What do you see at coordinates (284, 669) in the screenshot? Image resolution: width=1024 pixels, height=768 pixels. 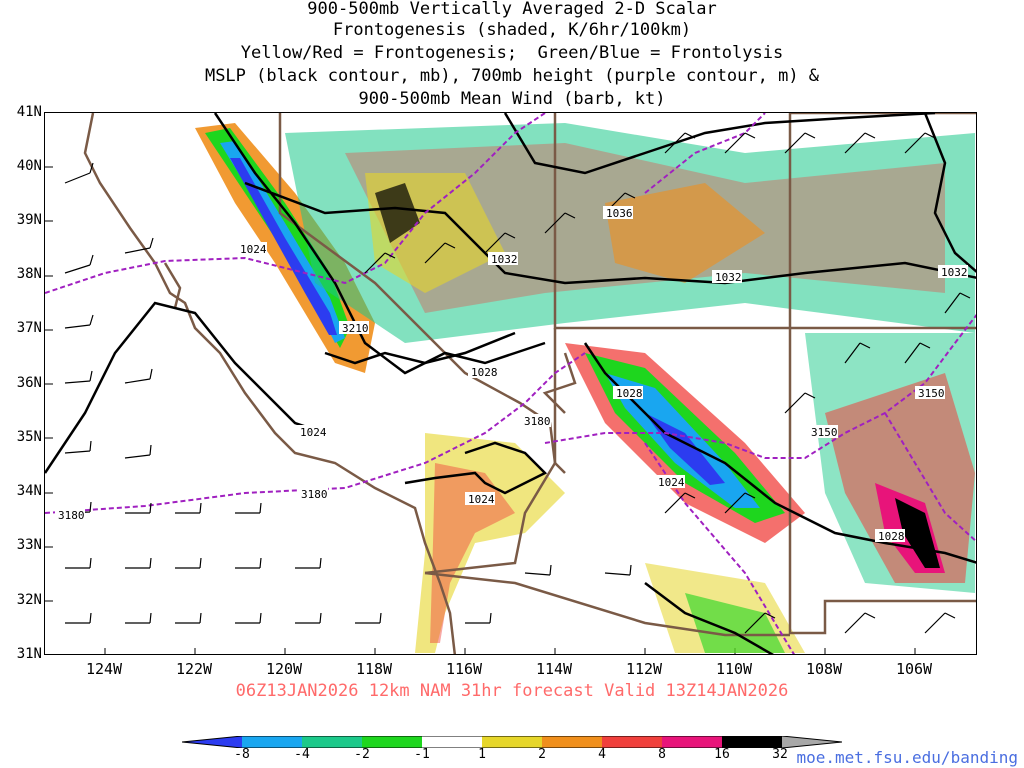 I see `lon-label-120w: 120W` at bounding box center [284, 669].